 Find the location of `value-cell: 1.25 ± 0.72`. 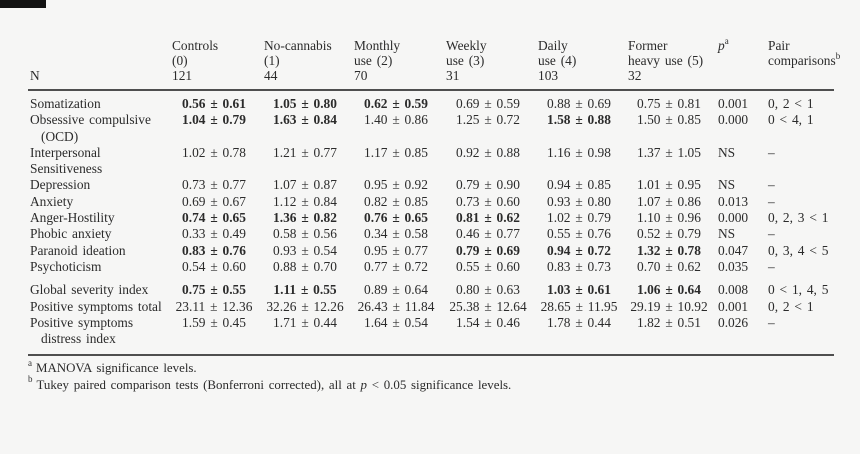

value-cell: 1.25 ± 0.72 is located at coordinates (488, 120).